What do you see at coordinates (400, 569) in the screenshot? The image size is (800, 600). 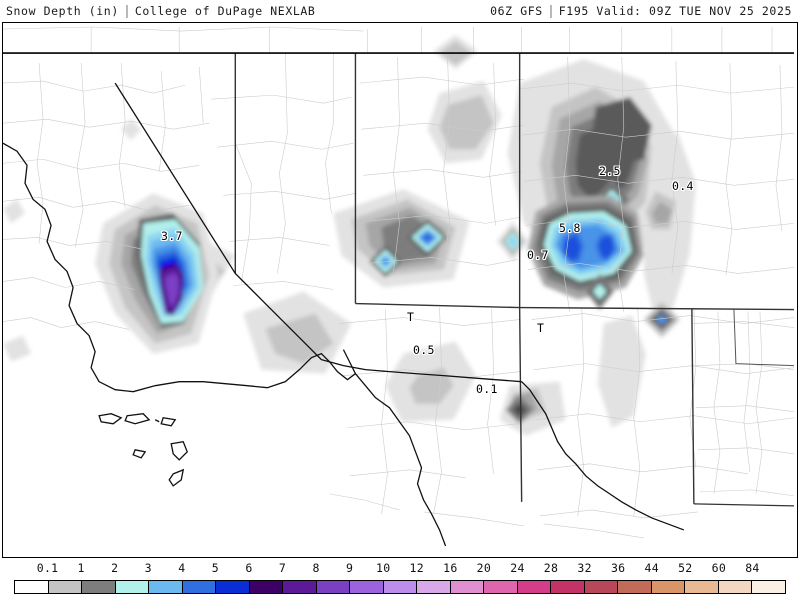 I see `colorbar-tick-labels: 0.1 1 2 3 4 5 6 7 8 9 10 12 16 20 24 28 32 36 44 52 60 84` at bounding box center [400, 569].